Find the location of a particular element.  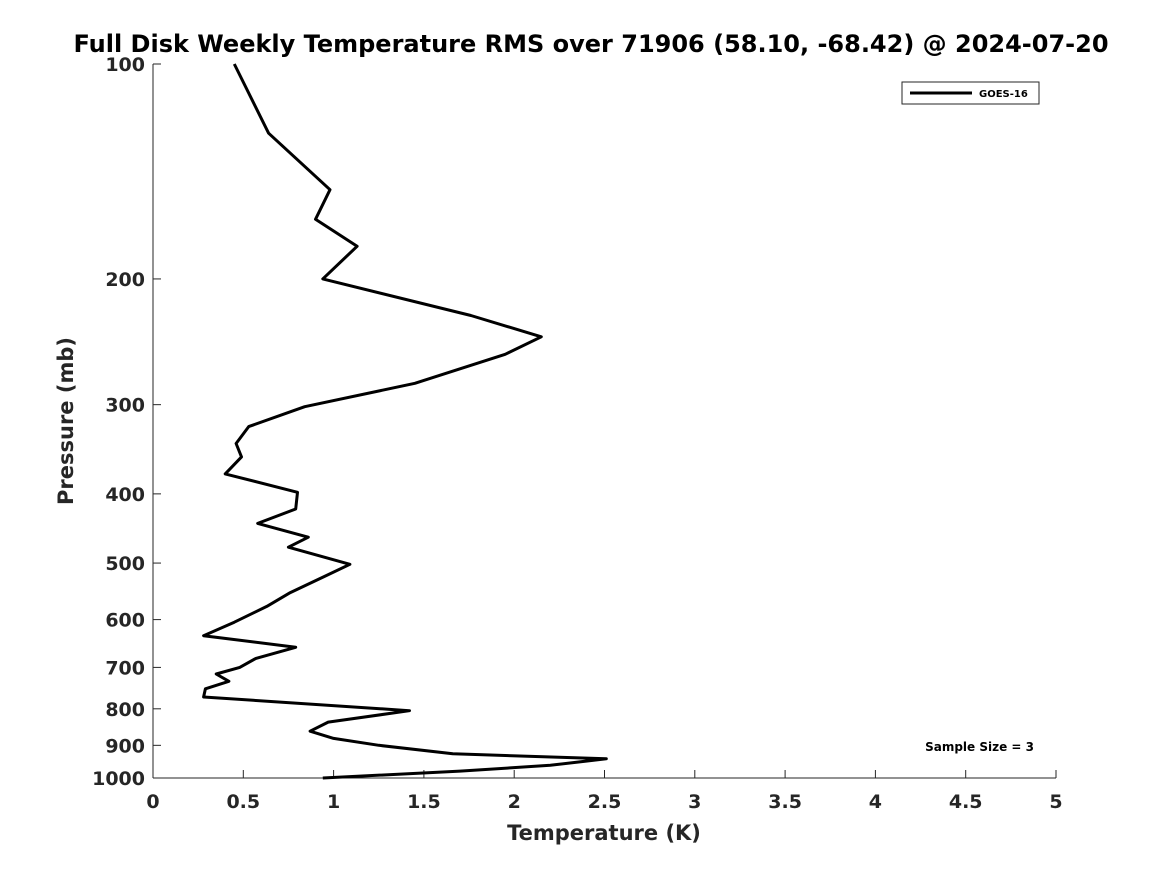

y-tick-label: 800 is located at coordinates (125, 710).